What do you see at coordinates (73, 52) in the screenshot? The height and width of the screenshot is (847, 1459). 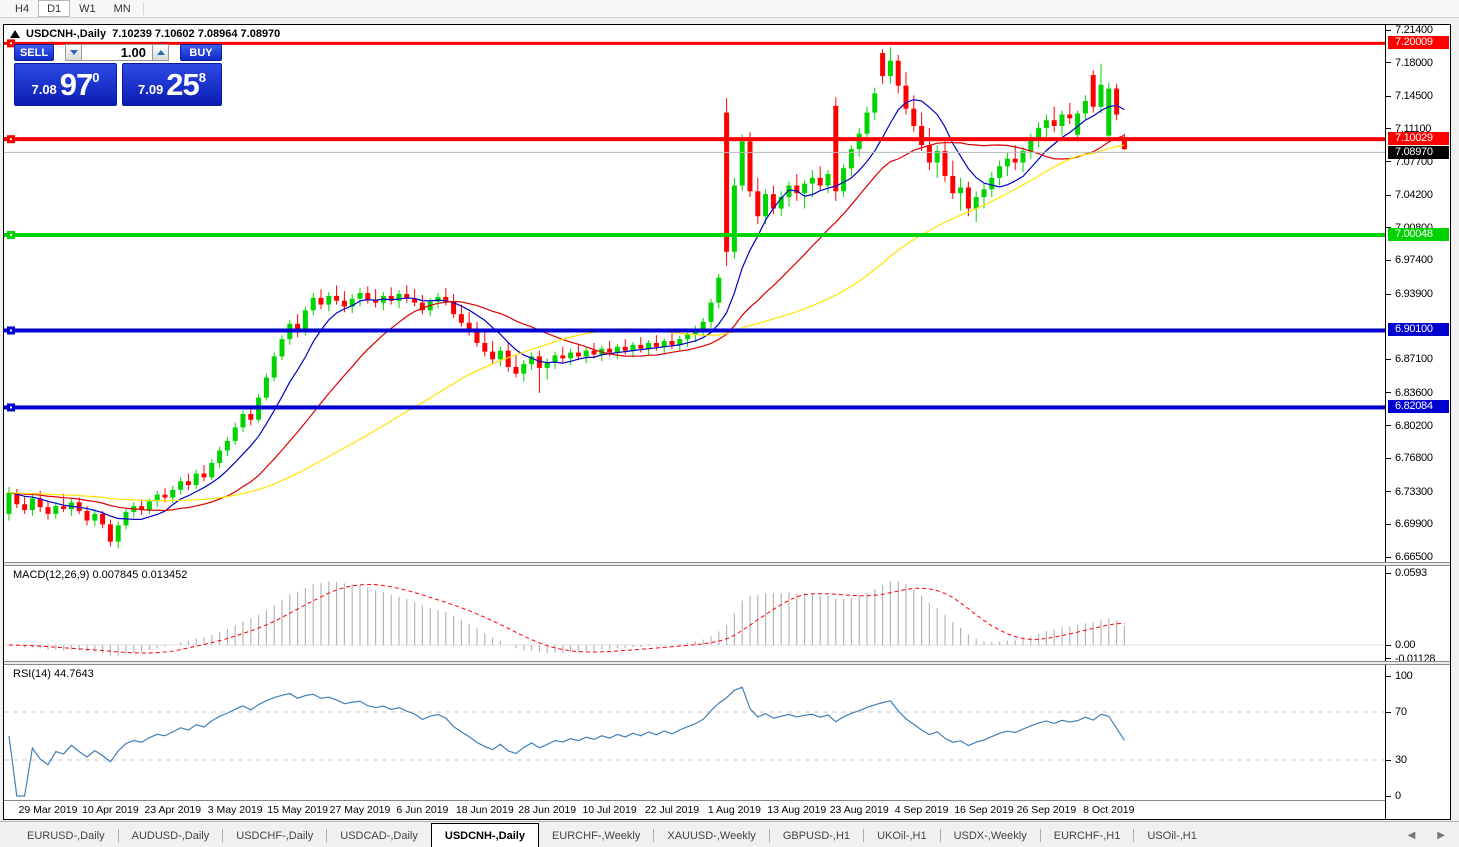 I see `volume-decrease-button` at bounding box center [73, 52].